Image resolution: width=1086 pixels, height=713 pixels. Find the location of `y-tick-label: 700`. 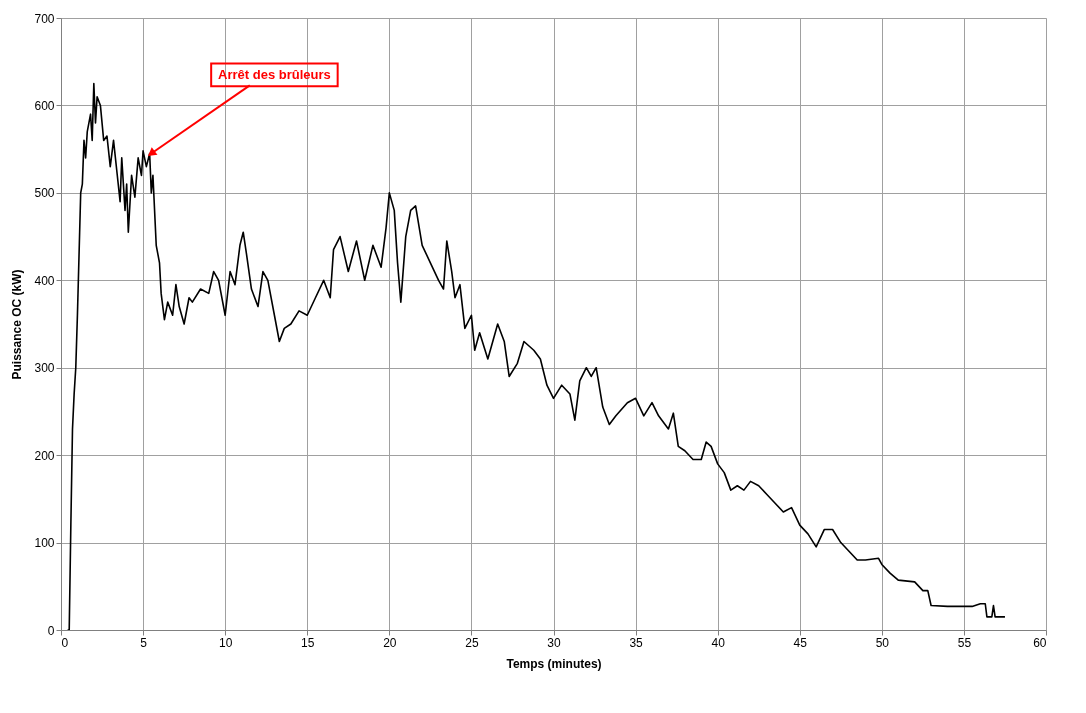

y-tick-label: 700 is located at coordinates (44, 18).